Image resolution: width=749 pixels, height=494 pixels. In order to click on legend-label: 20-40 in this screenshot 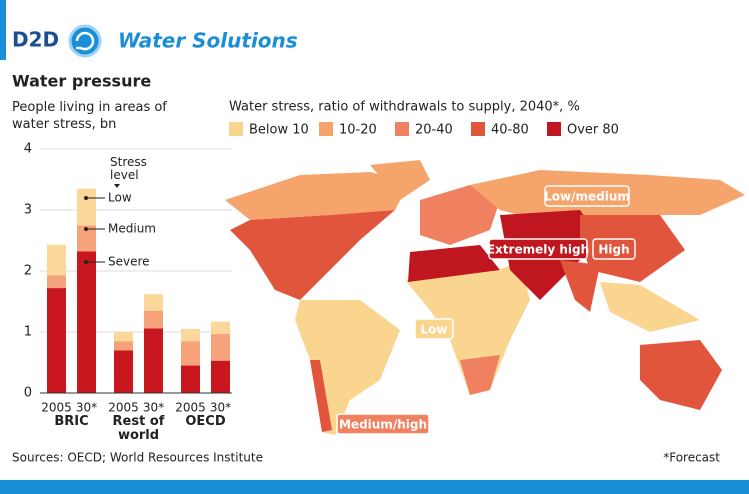, I will do `click(434, 130)`.